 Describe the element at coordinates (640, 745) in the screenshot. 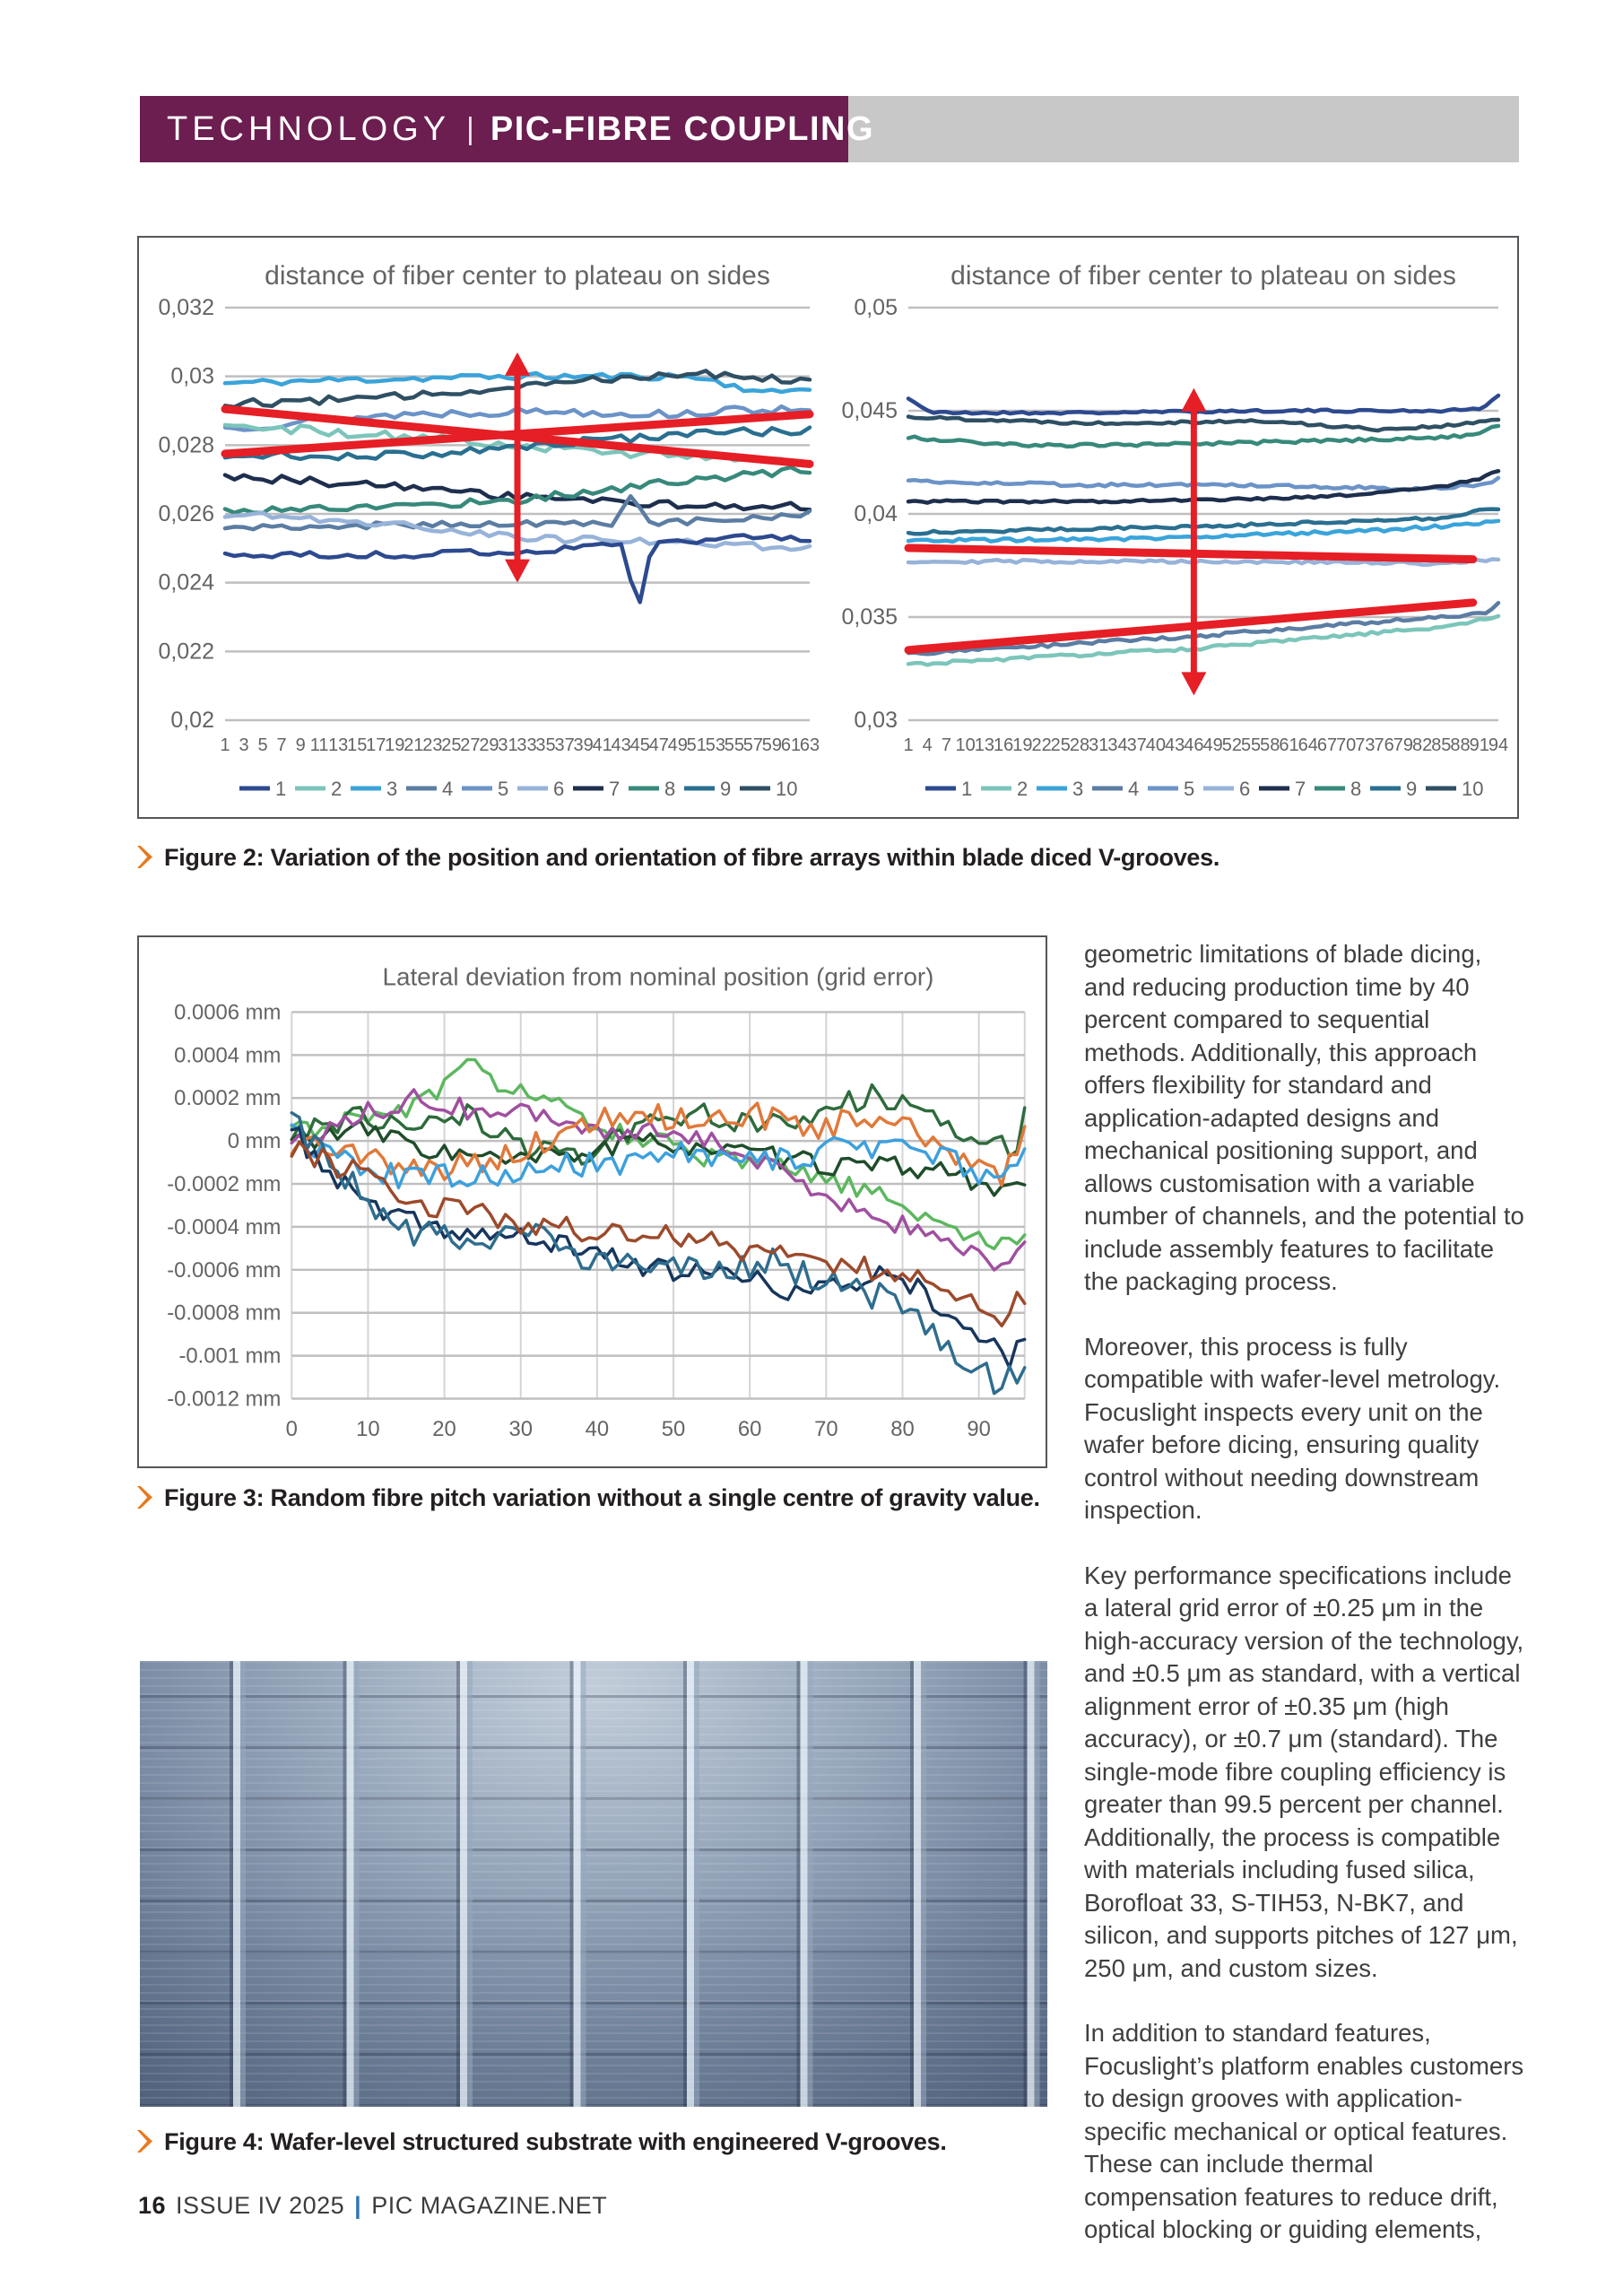

I see `svg-text: 45` at that location.